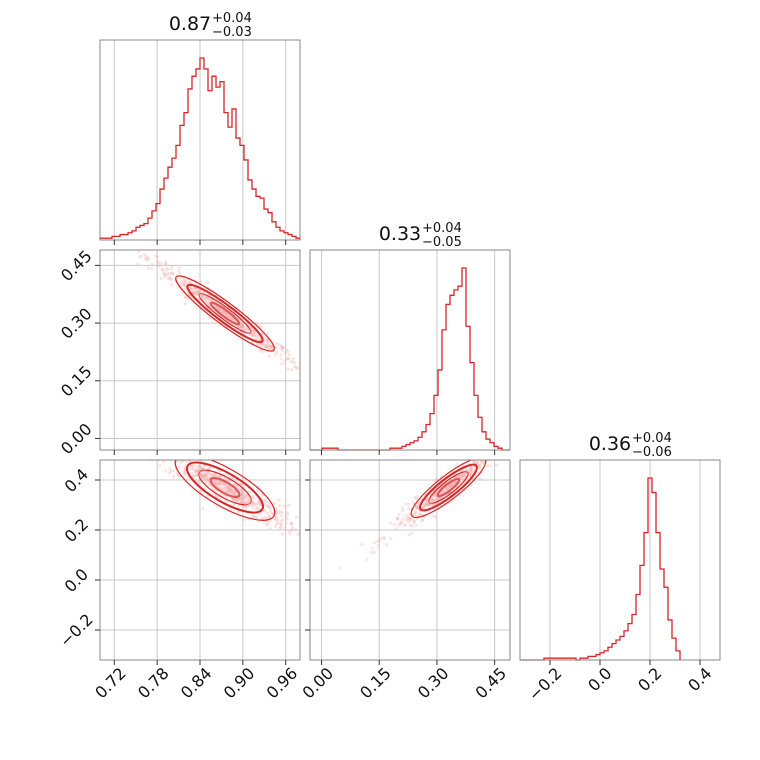 This screenshot has width=760, height=760. What do you see at coordinates (599, 679) in the screenshot?
I see `x-tick-label-p2: 0.0` at bounding box center [599, 679].